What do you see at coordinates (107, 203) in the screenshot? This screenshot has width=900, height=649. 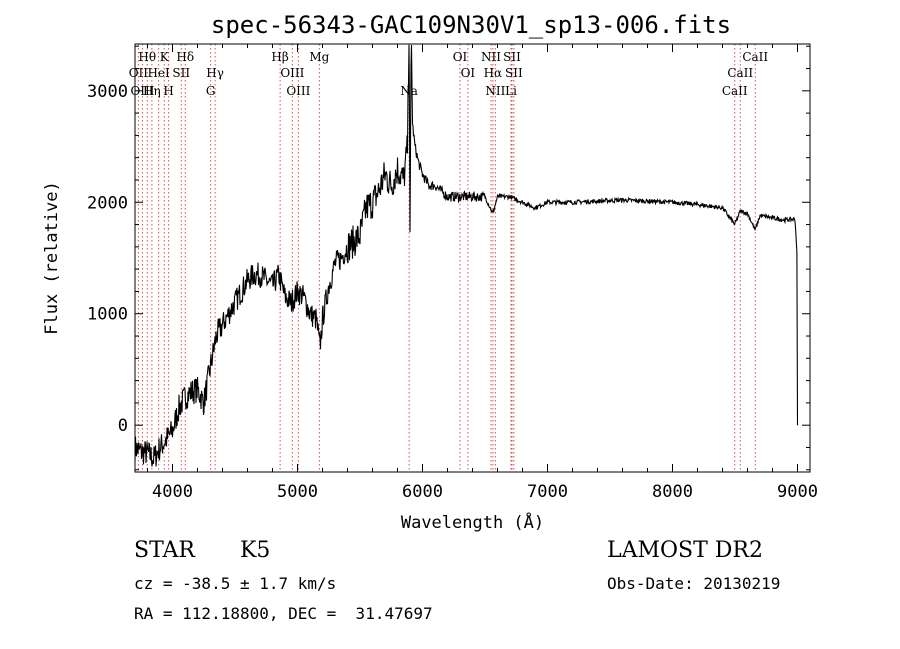 I see `y-tick-label: 2000` at bounding box center [107, 203].